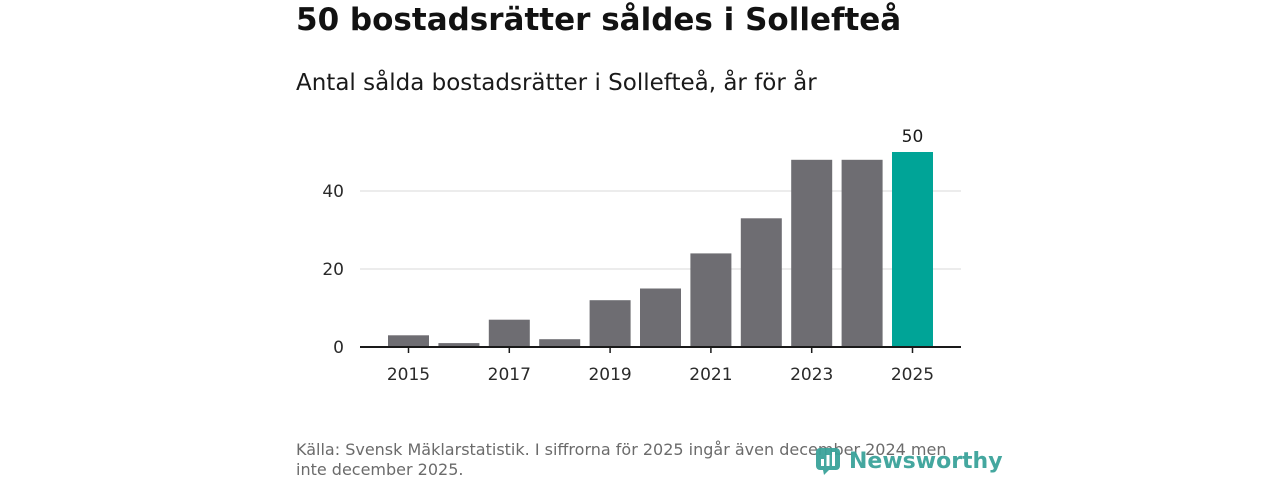  I want to click on bar-2015, so click(408, 341).